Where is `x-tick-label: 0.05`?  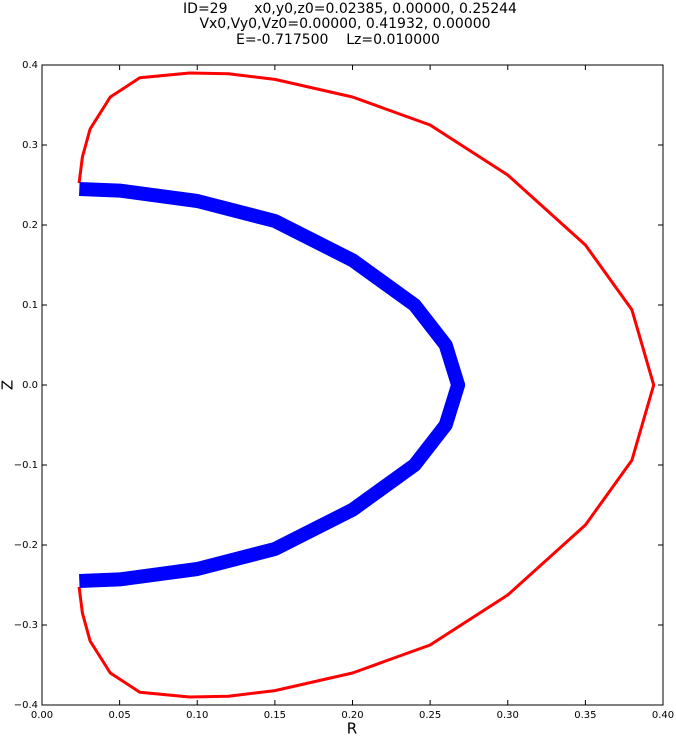
x-tick-label: 0.05 is located at coordinates (119, 715).